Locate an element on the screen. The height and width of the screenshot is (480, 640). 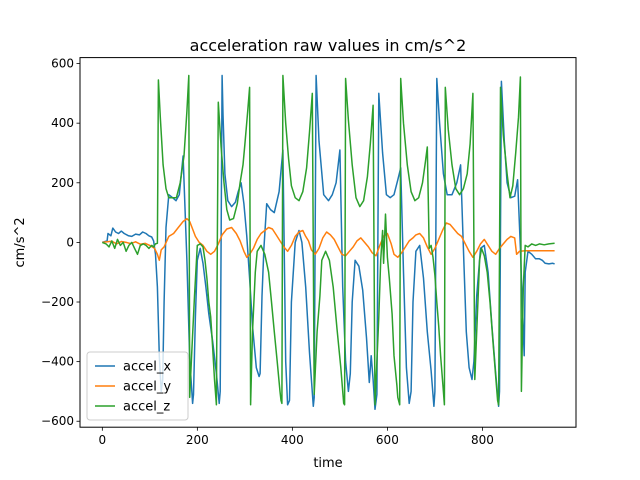
legend-box is located at coordinates (137, 386).